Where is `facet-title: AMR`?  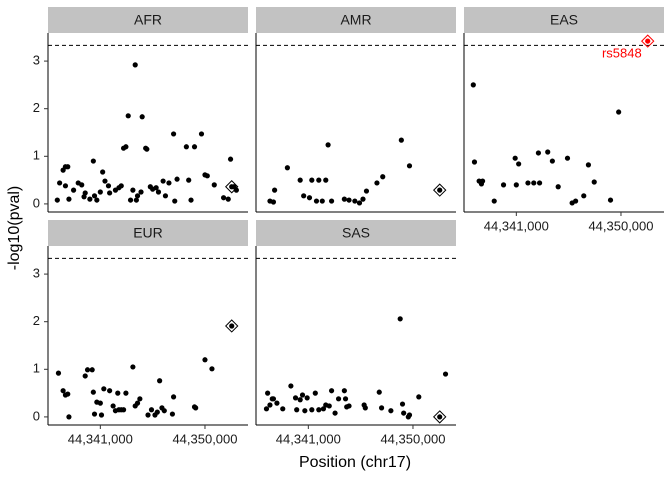 facet-title: AMR is located at coordinates (355, 20).